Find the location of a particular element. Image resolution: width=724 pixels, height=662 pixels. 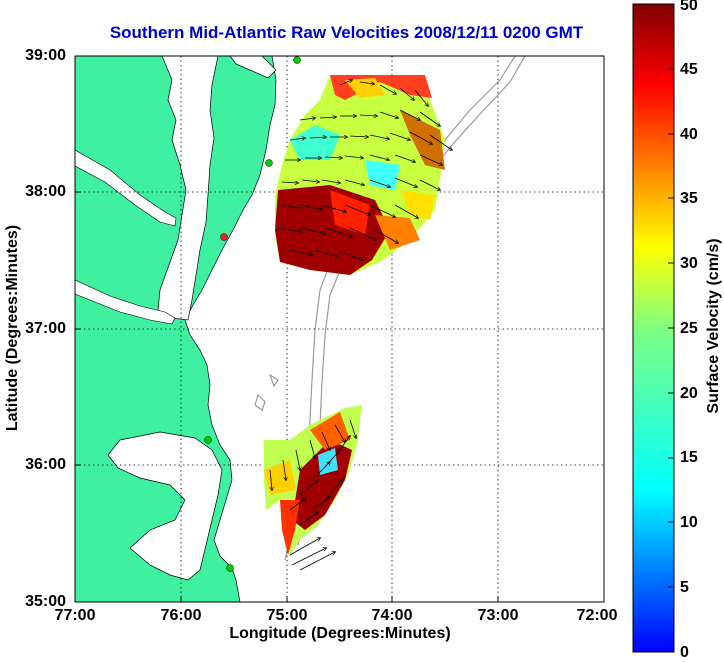

x-tick-label: 72:00 is located at coordinates (597, 615).